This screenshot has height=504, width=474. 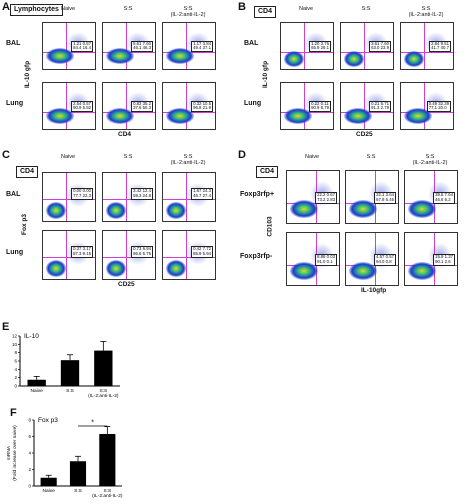 What do you see at coordinates (444, 257) in the screenshot?
I see `quadrant-value-line: 15.9 1.37` at bounding box center [444, 257].